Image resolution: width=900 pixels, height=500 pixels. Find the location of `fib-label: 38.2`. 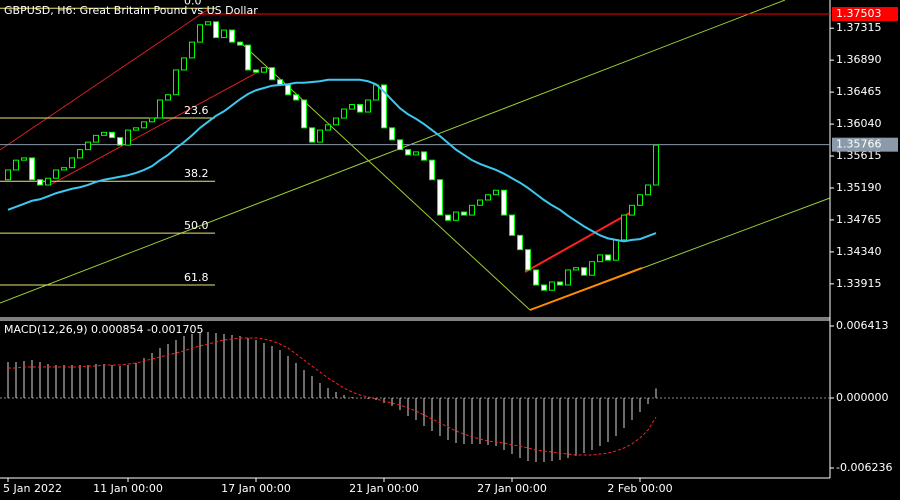

fib-label: 38.2 is located at coordinates (196, 173).